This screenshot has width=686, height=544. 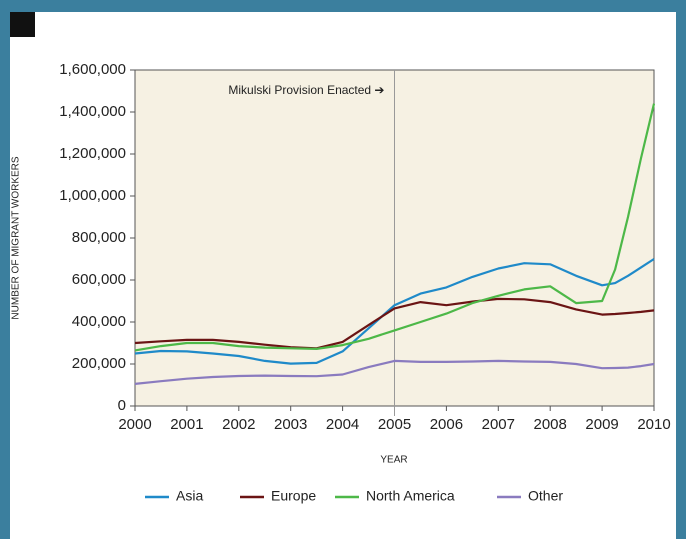 What do you see at coordinates (498, 424) in the screenshot?
I see `x-tick-label: 2007` at bounding box center [498, 424].